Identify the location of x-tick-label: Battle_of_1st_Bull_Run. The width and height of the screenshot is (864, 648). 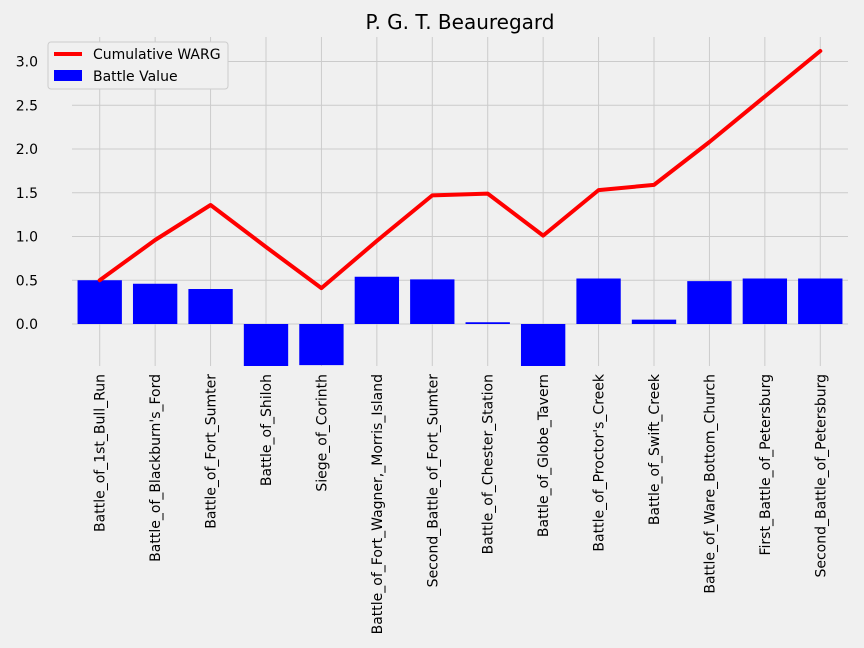
(101, 453).